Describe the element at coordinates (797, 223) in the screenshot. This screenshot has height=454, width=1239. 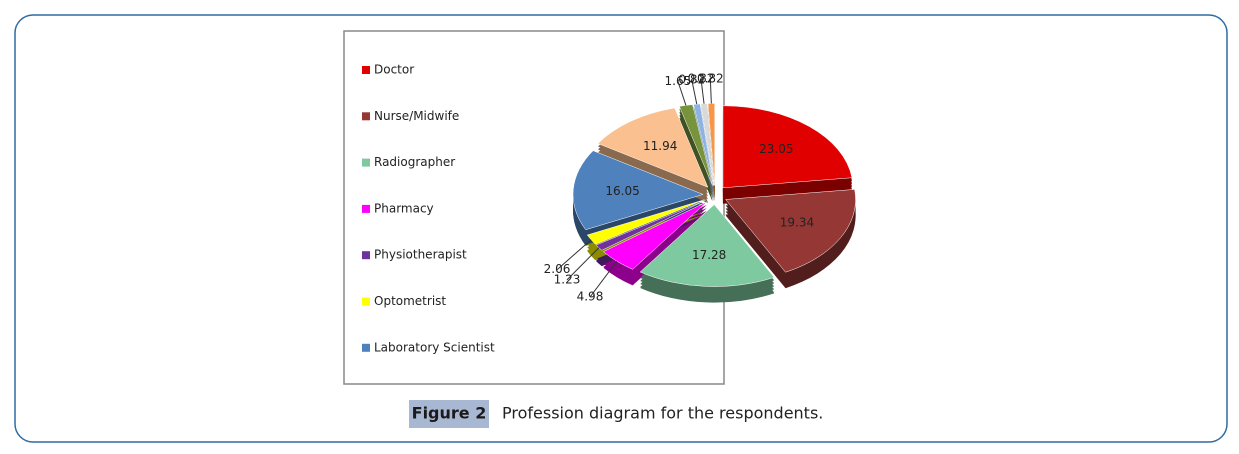
I see `value-label: 19.34` at that location.